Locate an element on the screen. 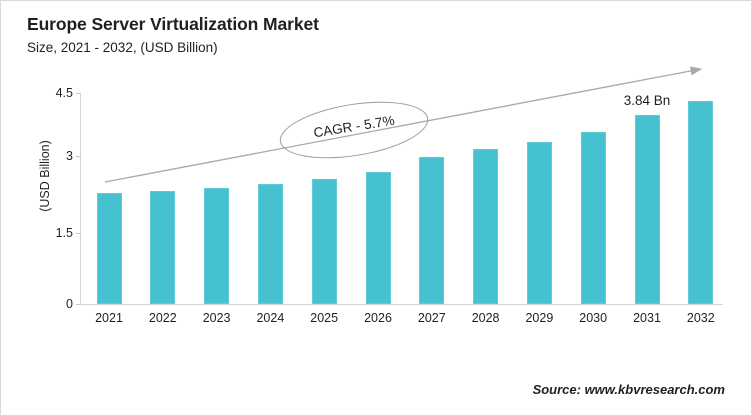  page-title: Europe Server Virtualization Market is located at coordinates (173, 24).